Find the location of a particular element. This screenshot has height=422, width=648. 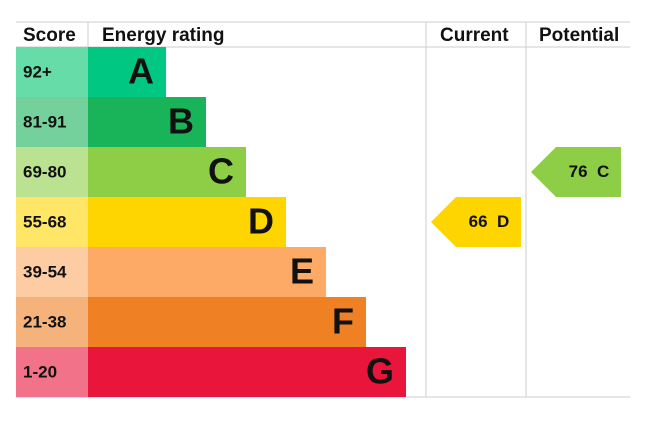

current-arrow is located at coordinates (476, 222).